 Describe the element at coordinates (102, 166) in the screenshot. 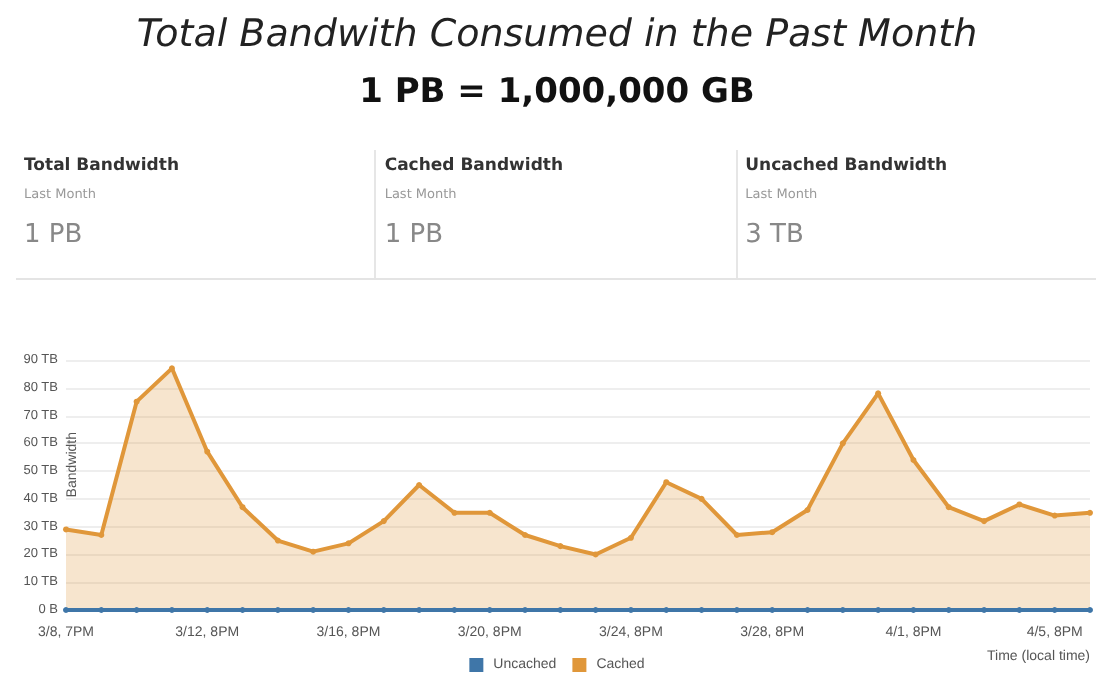

I see `text: Total Bandwidth` at that location.